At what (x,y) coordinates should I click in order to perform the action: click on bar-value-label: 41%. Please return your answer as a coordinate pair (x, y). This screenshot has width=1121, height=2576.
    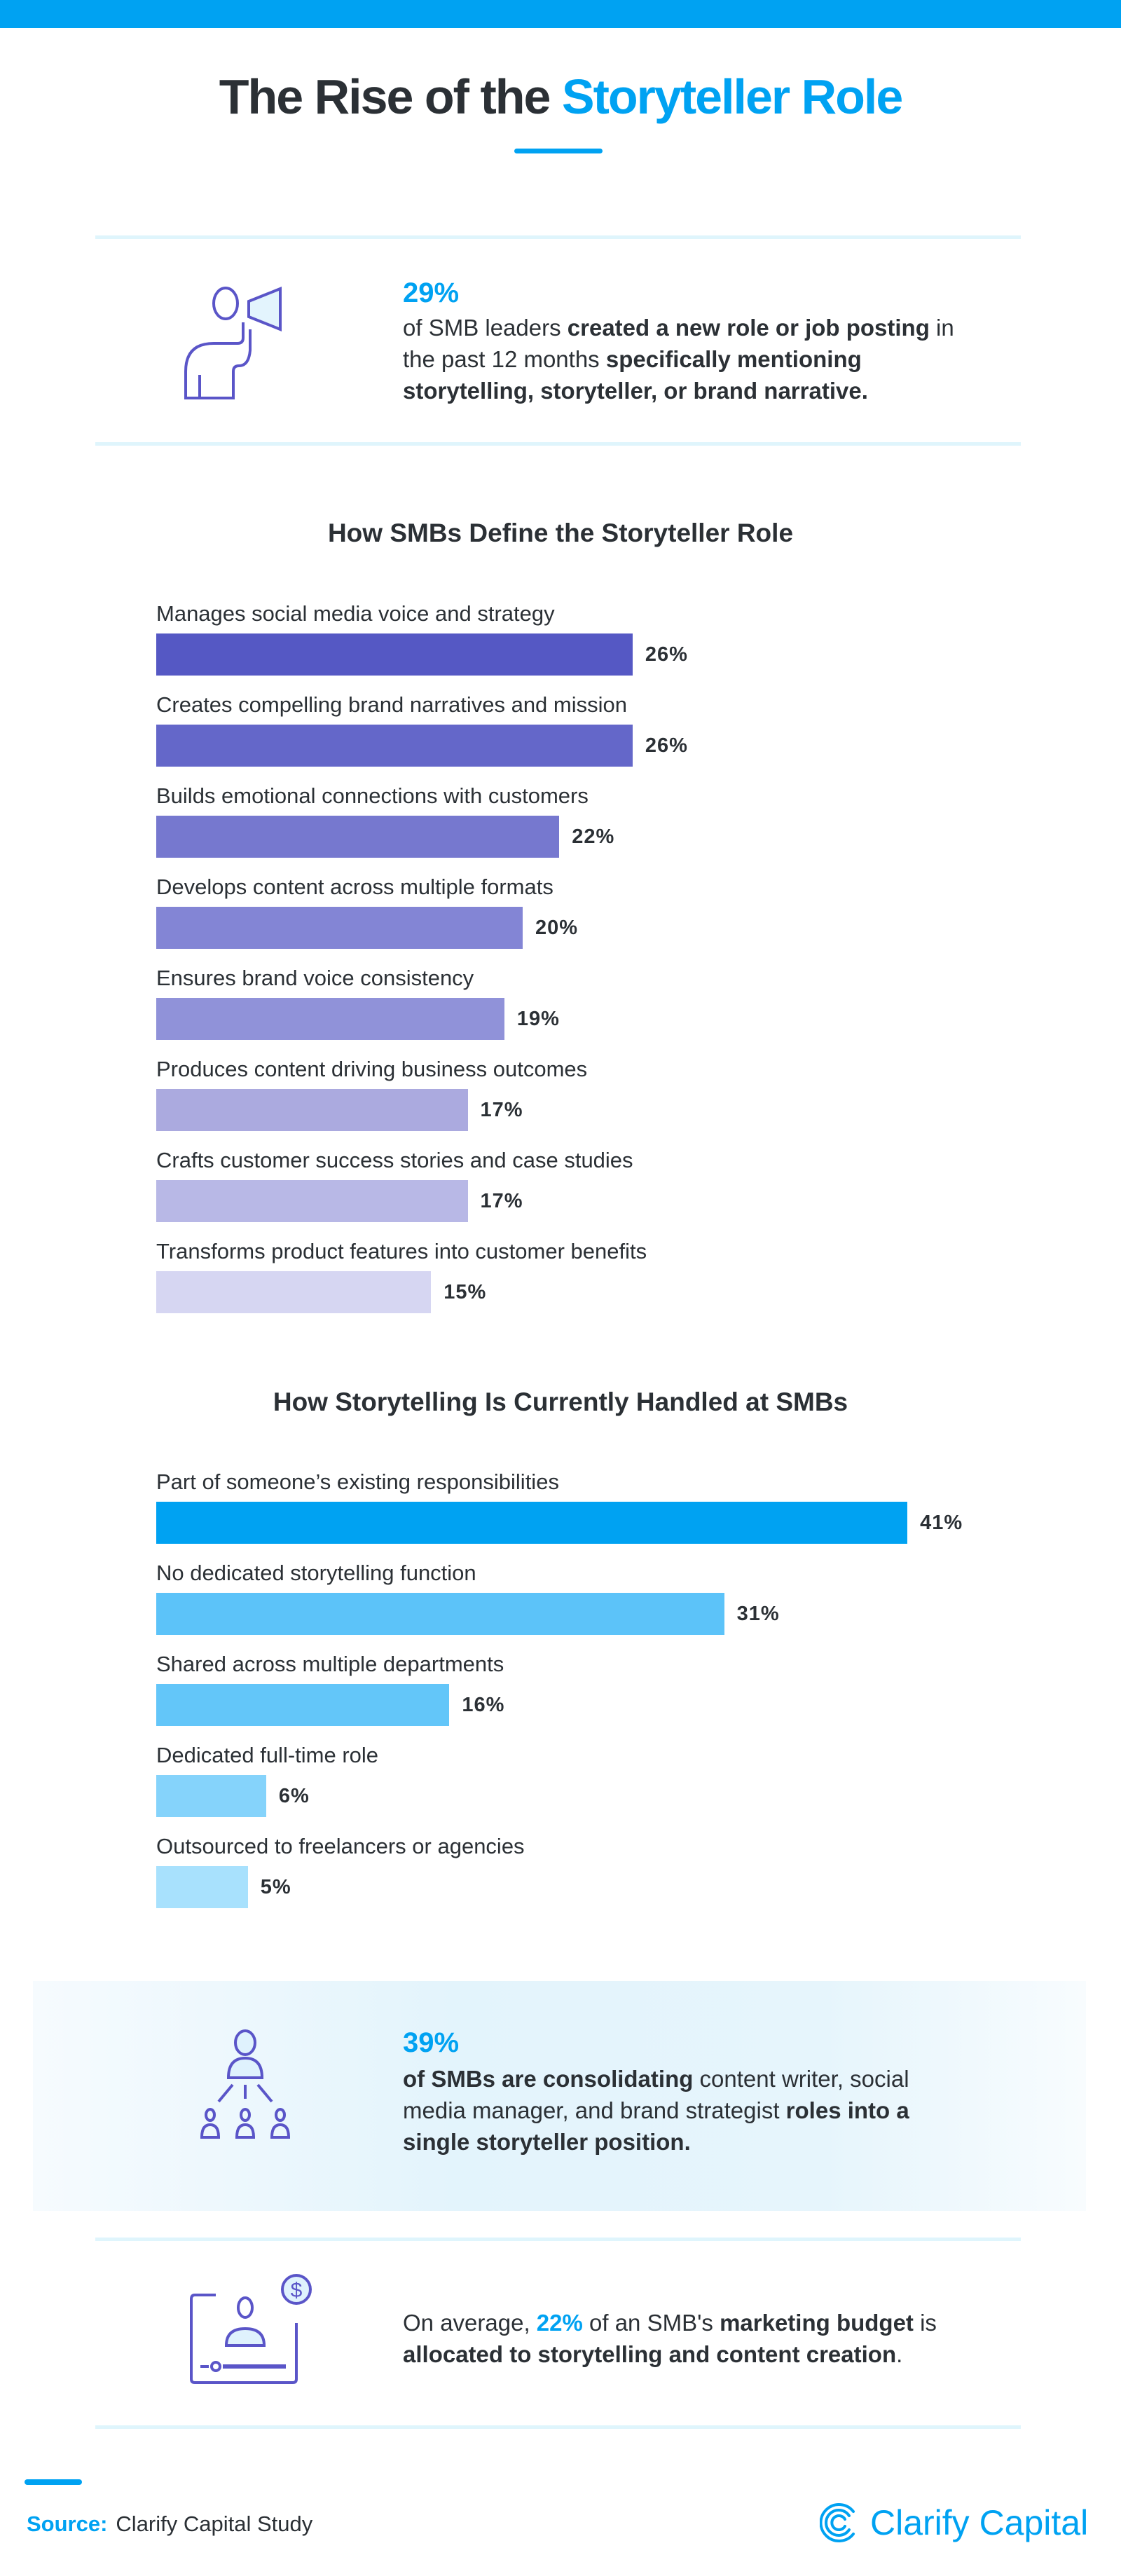
    Looking at the image, I should click on (942, 1523).